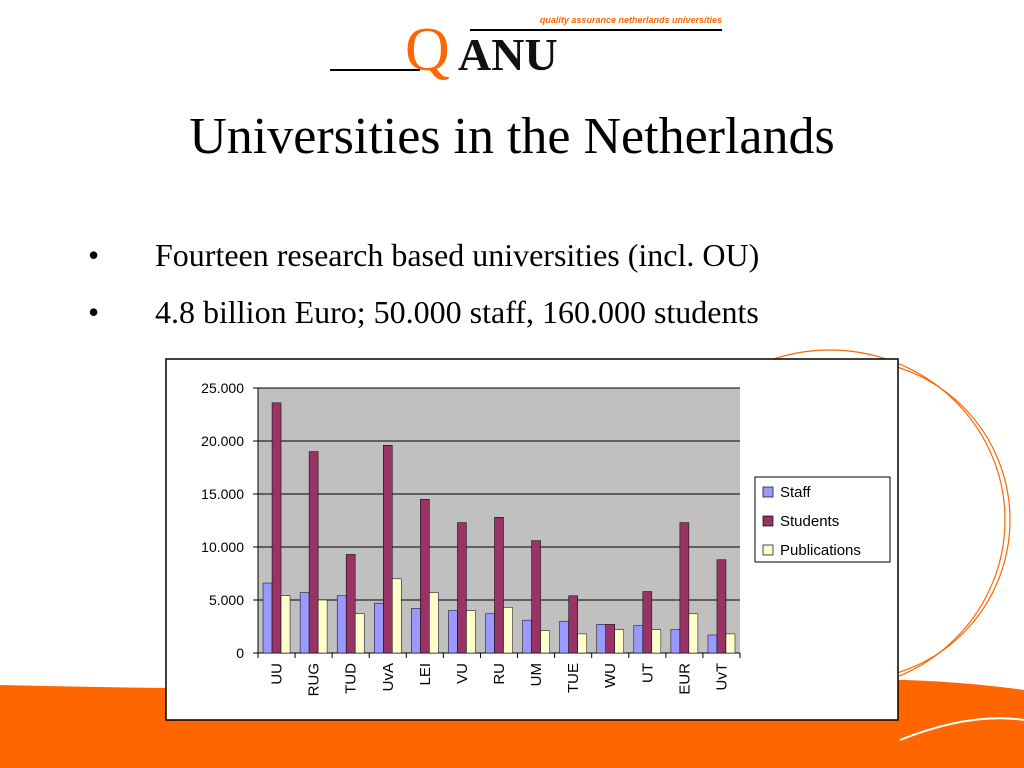  What do you see at coordinates (427, 50) in the screenshot?
I see `logo-initial: Q` at bounding box center [427, 50].